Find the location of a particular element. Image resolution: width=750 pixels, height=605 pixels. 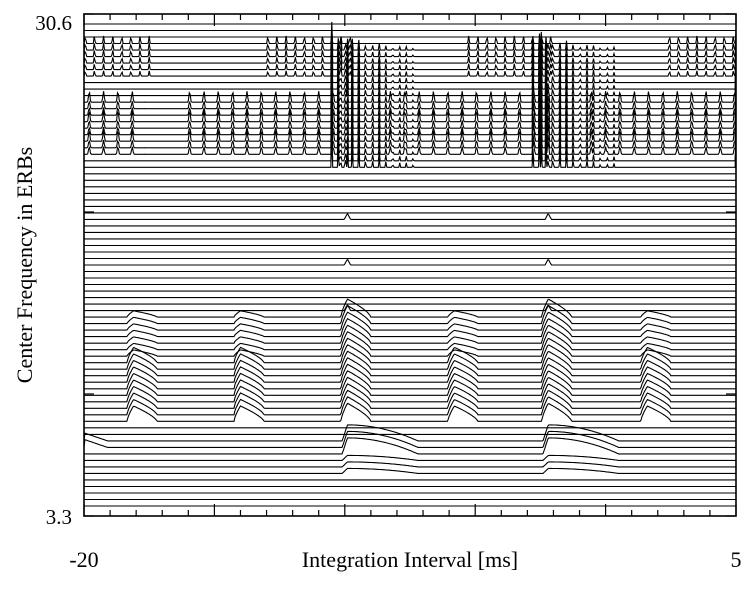

x-axis-label: Integration Interval [ms] is located at coordinates (410, 559).